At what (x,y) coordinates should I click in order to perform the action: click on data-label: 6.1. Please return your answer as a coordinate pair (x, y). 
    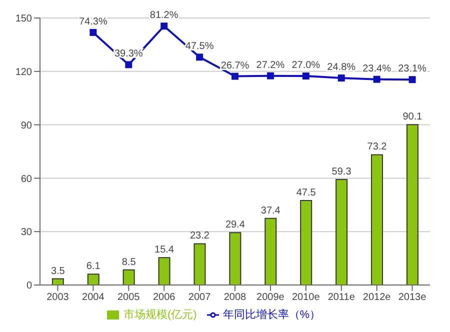
    Looking at the image, I should click on (93, 266).